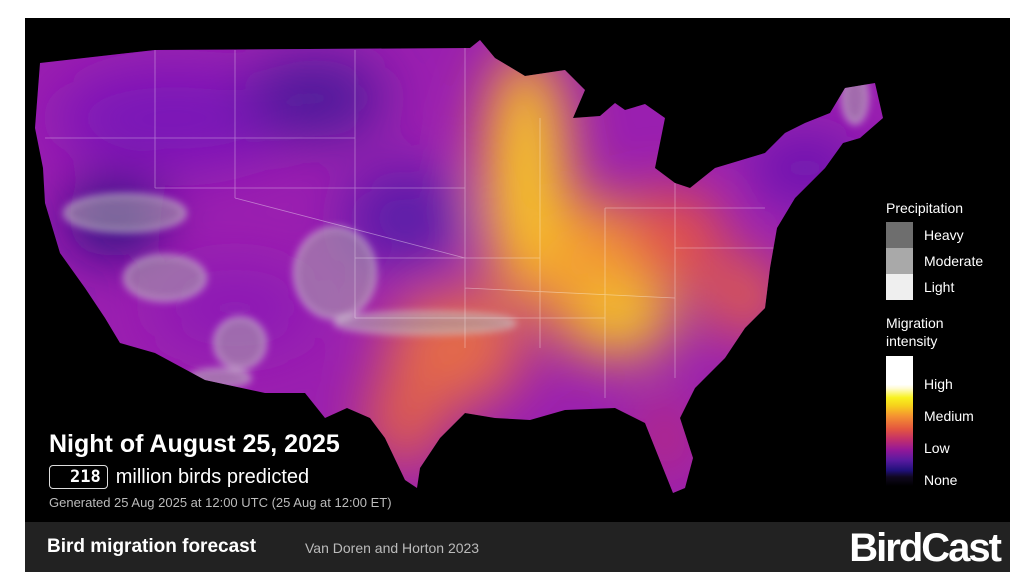  What do you see at coordinates (949, 416) in the screenshot?
I see `label-medium: Medium` at bounding box center [949, 416].